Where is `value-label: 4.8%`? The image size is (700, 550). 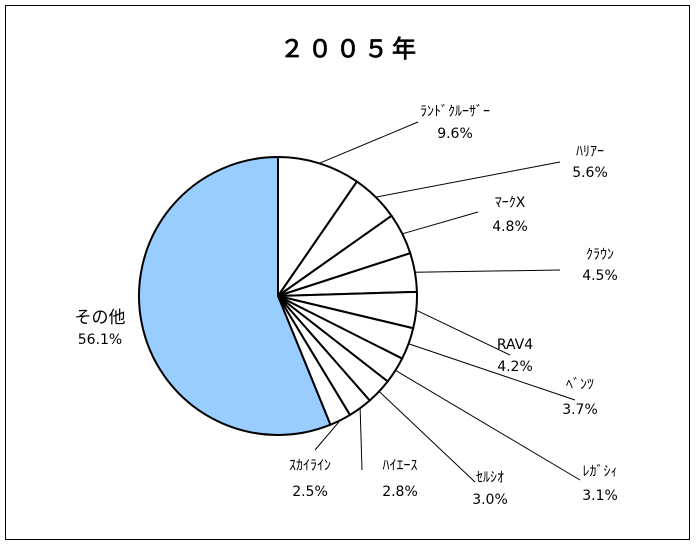
value-label: 4.8% is located at coordinates (510, 227).